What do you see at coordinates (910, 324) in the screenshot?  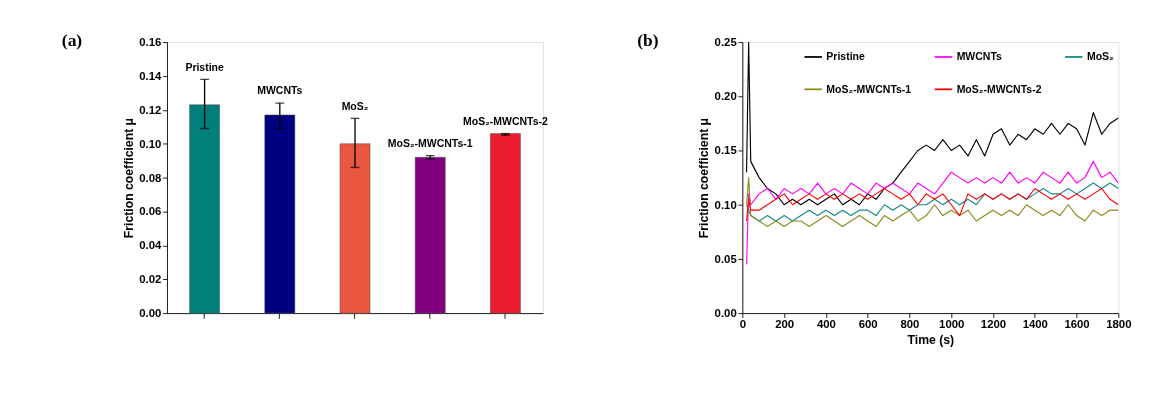 I see `x-tick-label: 800` at bounding box center [910, 324].